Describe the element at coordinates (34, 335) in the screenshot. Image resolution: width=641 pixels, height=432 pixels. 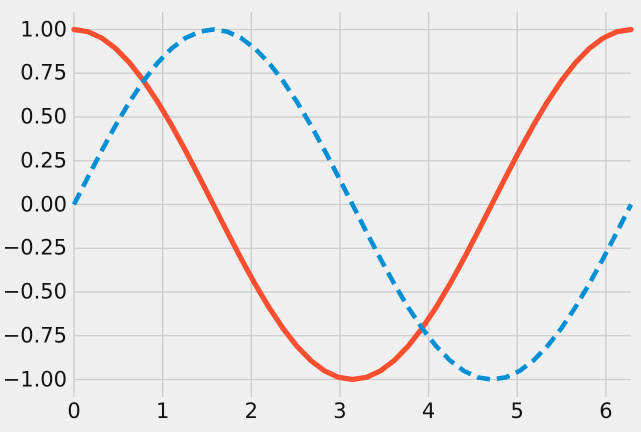
I see `y-tick-label: −0.75` at that location.